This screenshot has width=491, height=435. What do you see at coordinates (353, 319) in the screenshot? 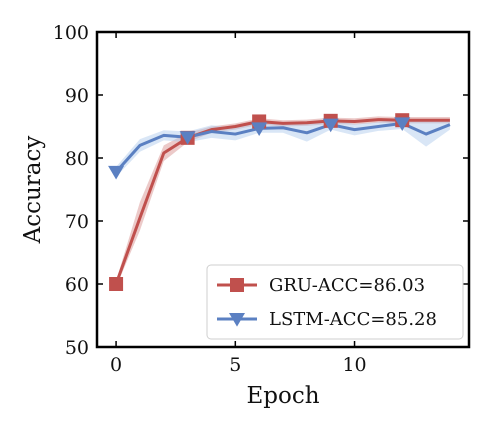
I see `legend-label-lstm: LSTM-ACC=85.28` at bounding box center [353, 319].